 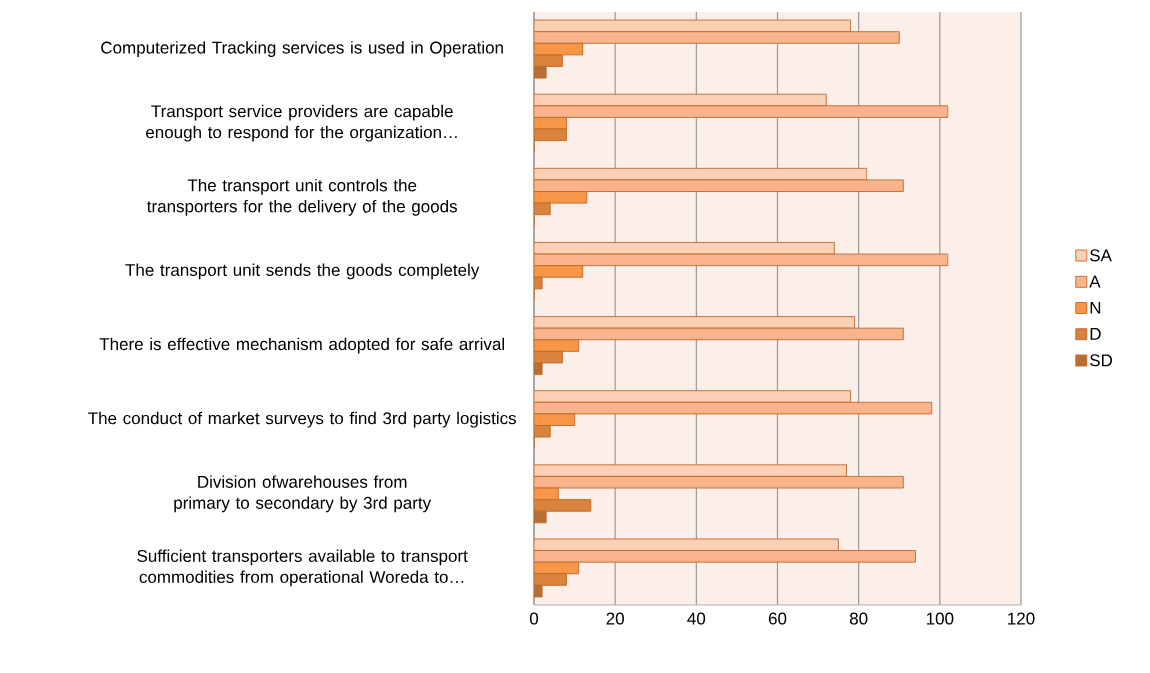 What do you see at coordinates (1021, 618) in the screenshot?
I see `x-tick-label: 120` at bounding box center [1021, 618].